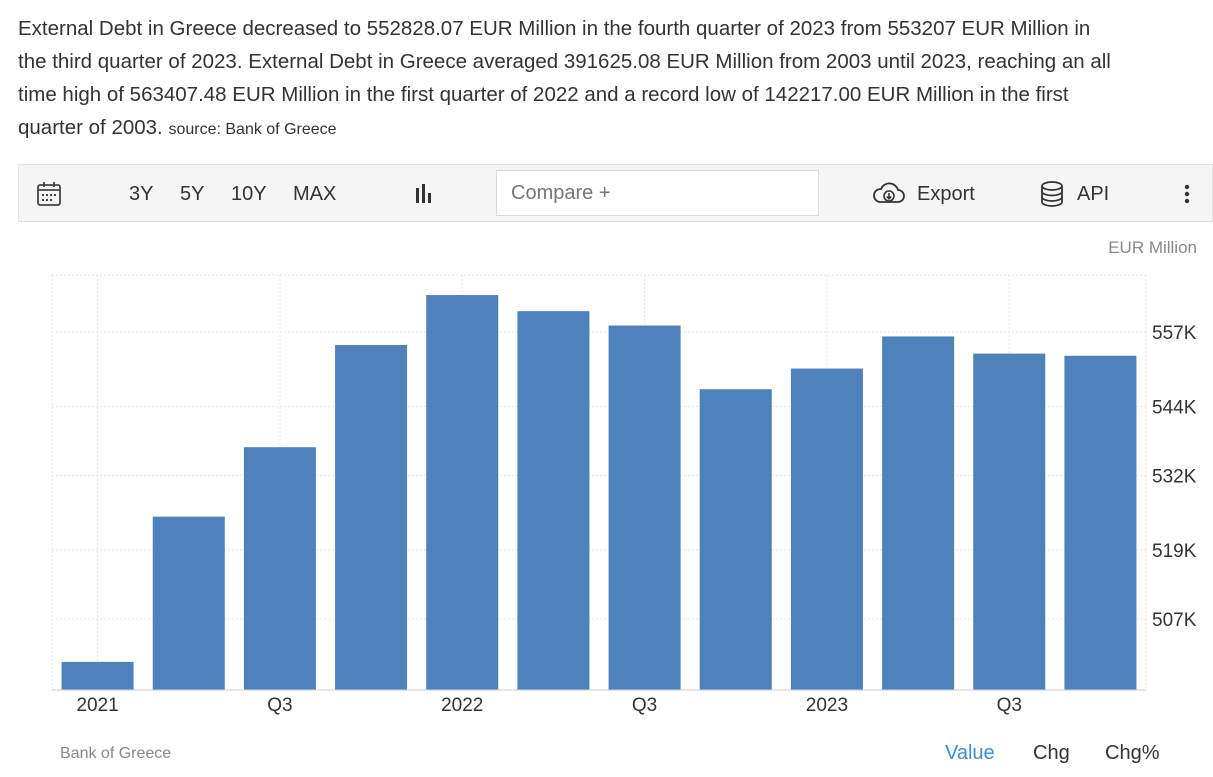  I want to click on footer-source: Bank of Greece, so click(116, 753).